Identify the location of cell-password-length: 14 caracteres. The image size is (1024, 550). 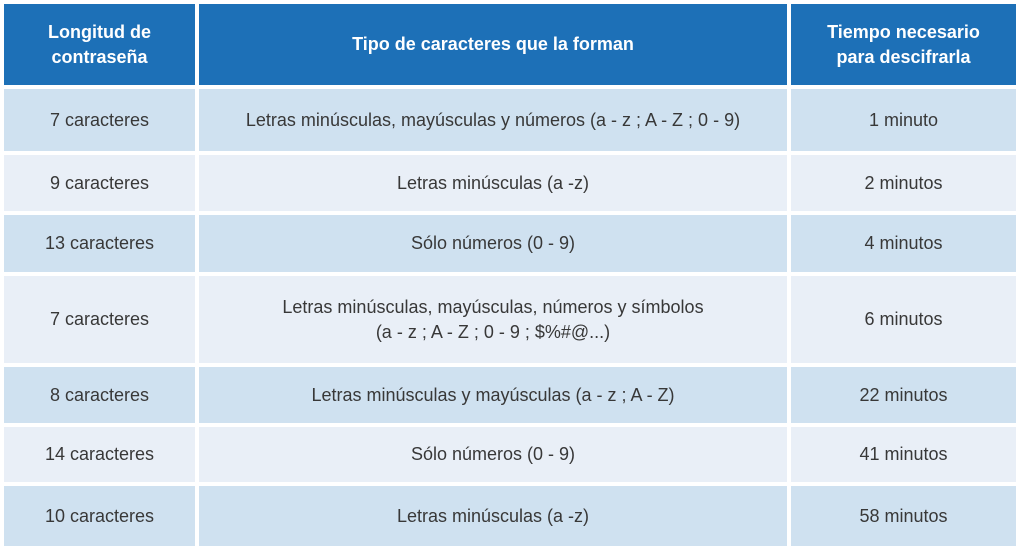
(99, 454).